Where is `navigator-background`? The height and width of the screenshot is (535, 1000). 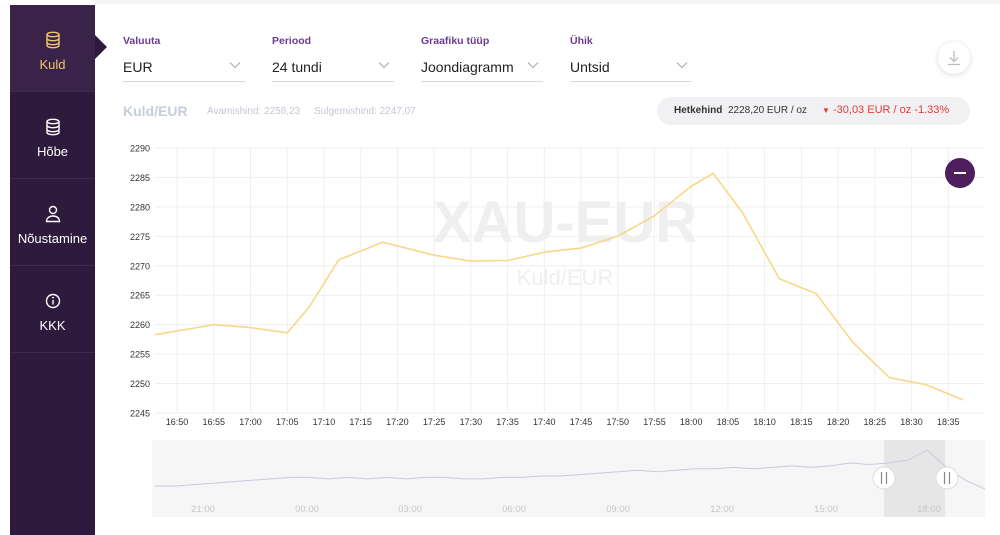 navigator-background is located at coordinates (568, 478).